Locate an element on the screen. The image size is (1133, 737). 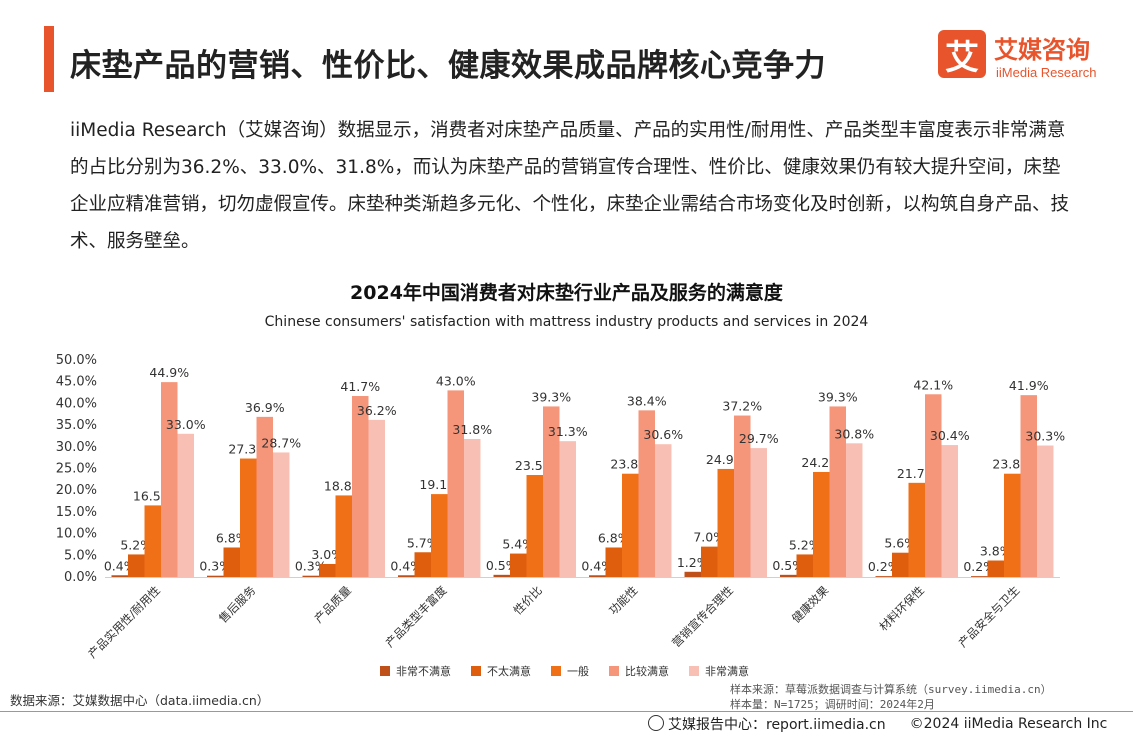
title-accent-bar is located at coordinates (49, 59).